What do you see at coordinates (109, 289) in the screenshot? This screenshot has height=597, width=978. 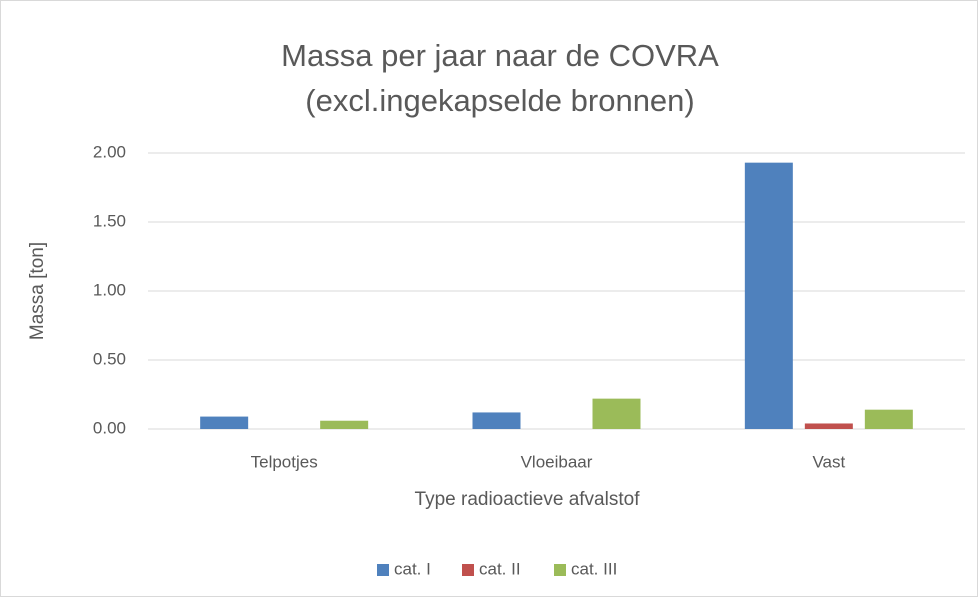 I see `y-tick-label: 1.00` at bounding box center [109, 289].